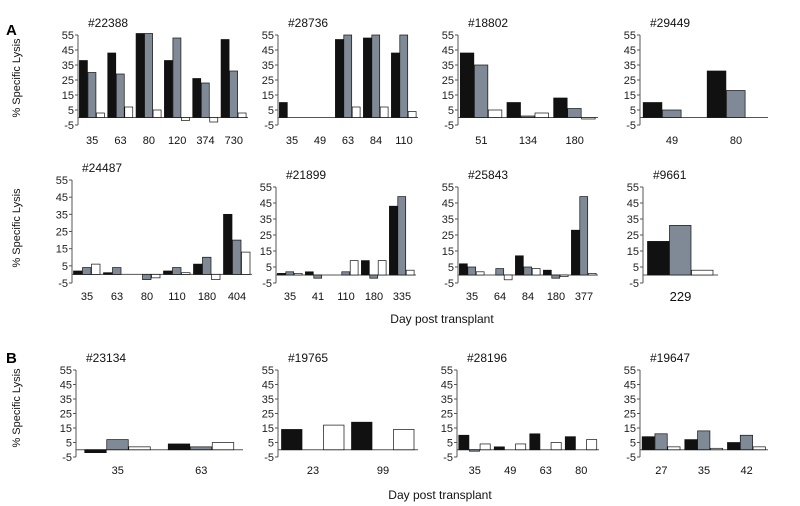 This screenshot has height=506, width=800. Describe the element at coordinates (11, 358) in the screenshot. I see `panel-label-b: B` at that location.